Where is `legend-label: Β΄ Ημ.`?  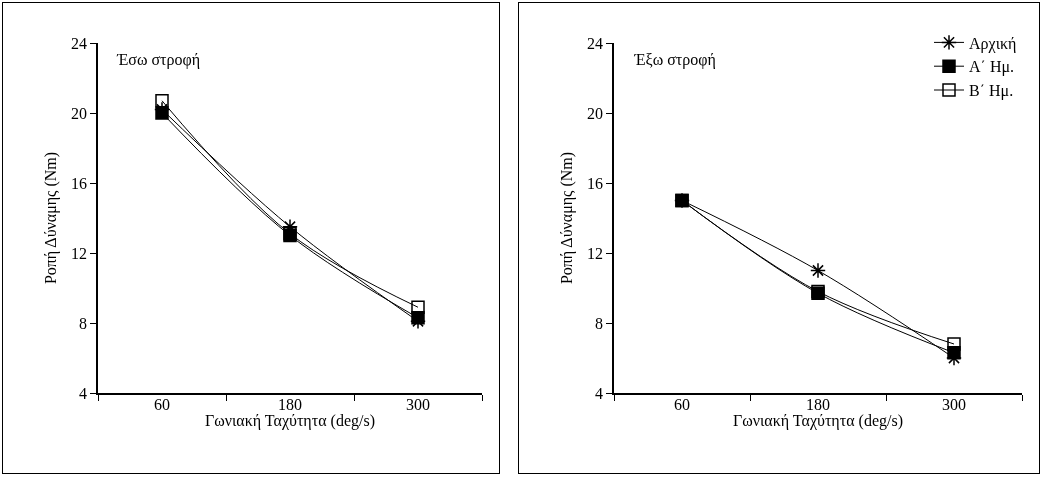 legend-label: Β΄ Ημ. is located at coordinates (991, 91).